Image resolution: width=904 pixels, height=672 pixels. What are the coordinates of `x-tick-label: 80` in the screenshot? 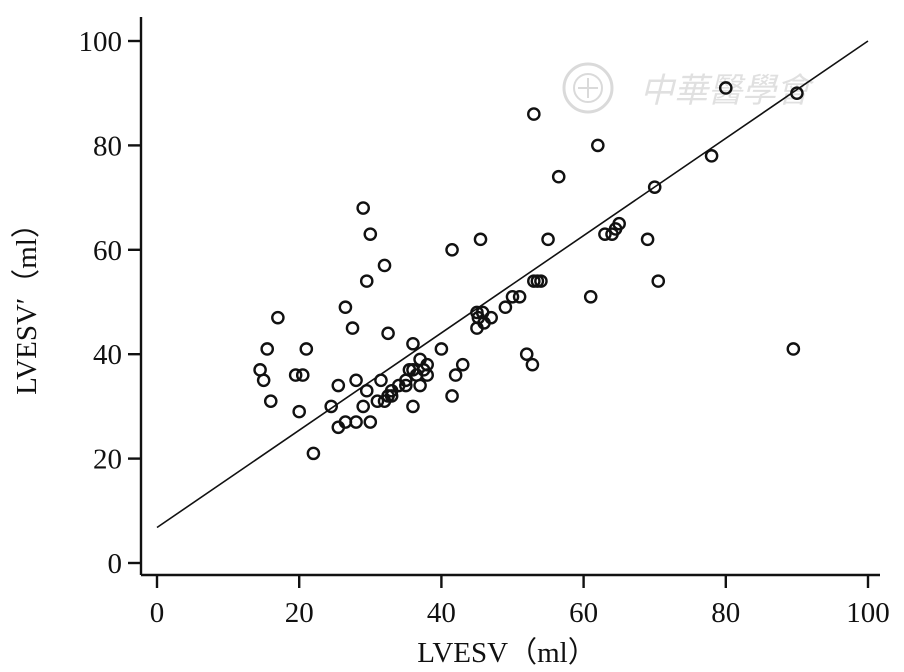 It's located at (725, 613).